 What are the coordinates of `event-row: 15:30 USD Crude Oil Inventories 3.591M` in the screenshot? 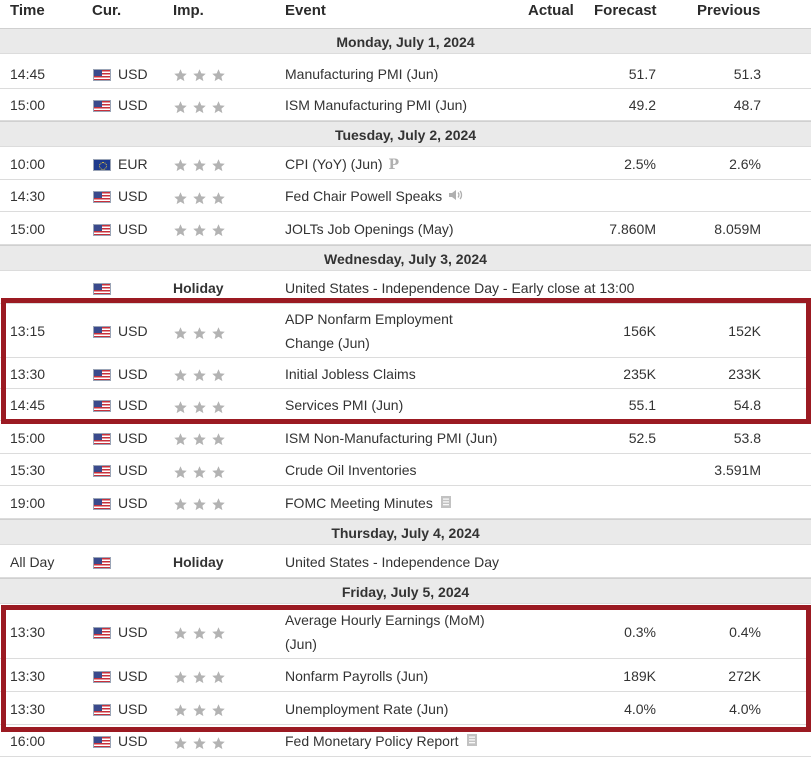 It's located at (405, 470).